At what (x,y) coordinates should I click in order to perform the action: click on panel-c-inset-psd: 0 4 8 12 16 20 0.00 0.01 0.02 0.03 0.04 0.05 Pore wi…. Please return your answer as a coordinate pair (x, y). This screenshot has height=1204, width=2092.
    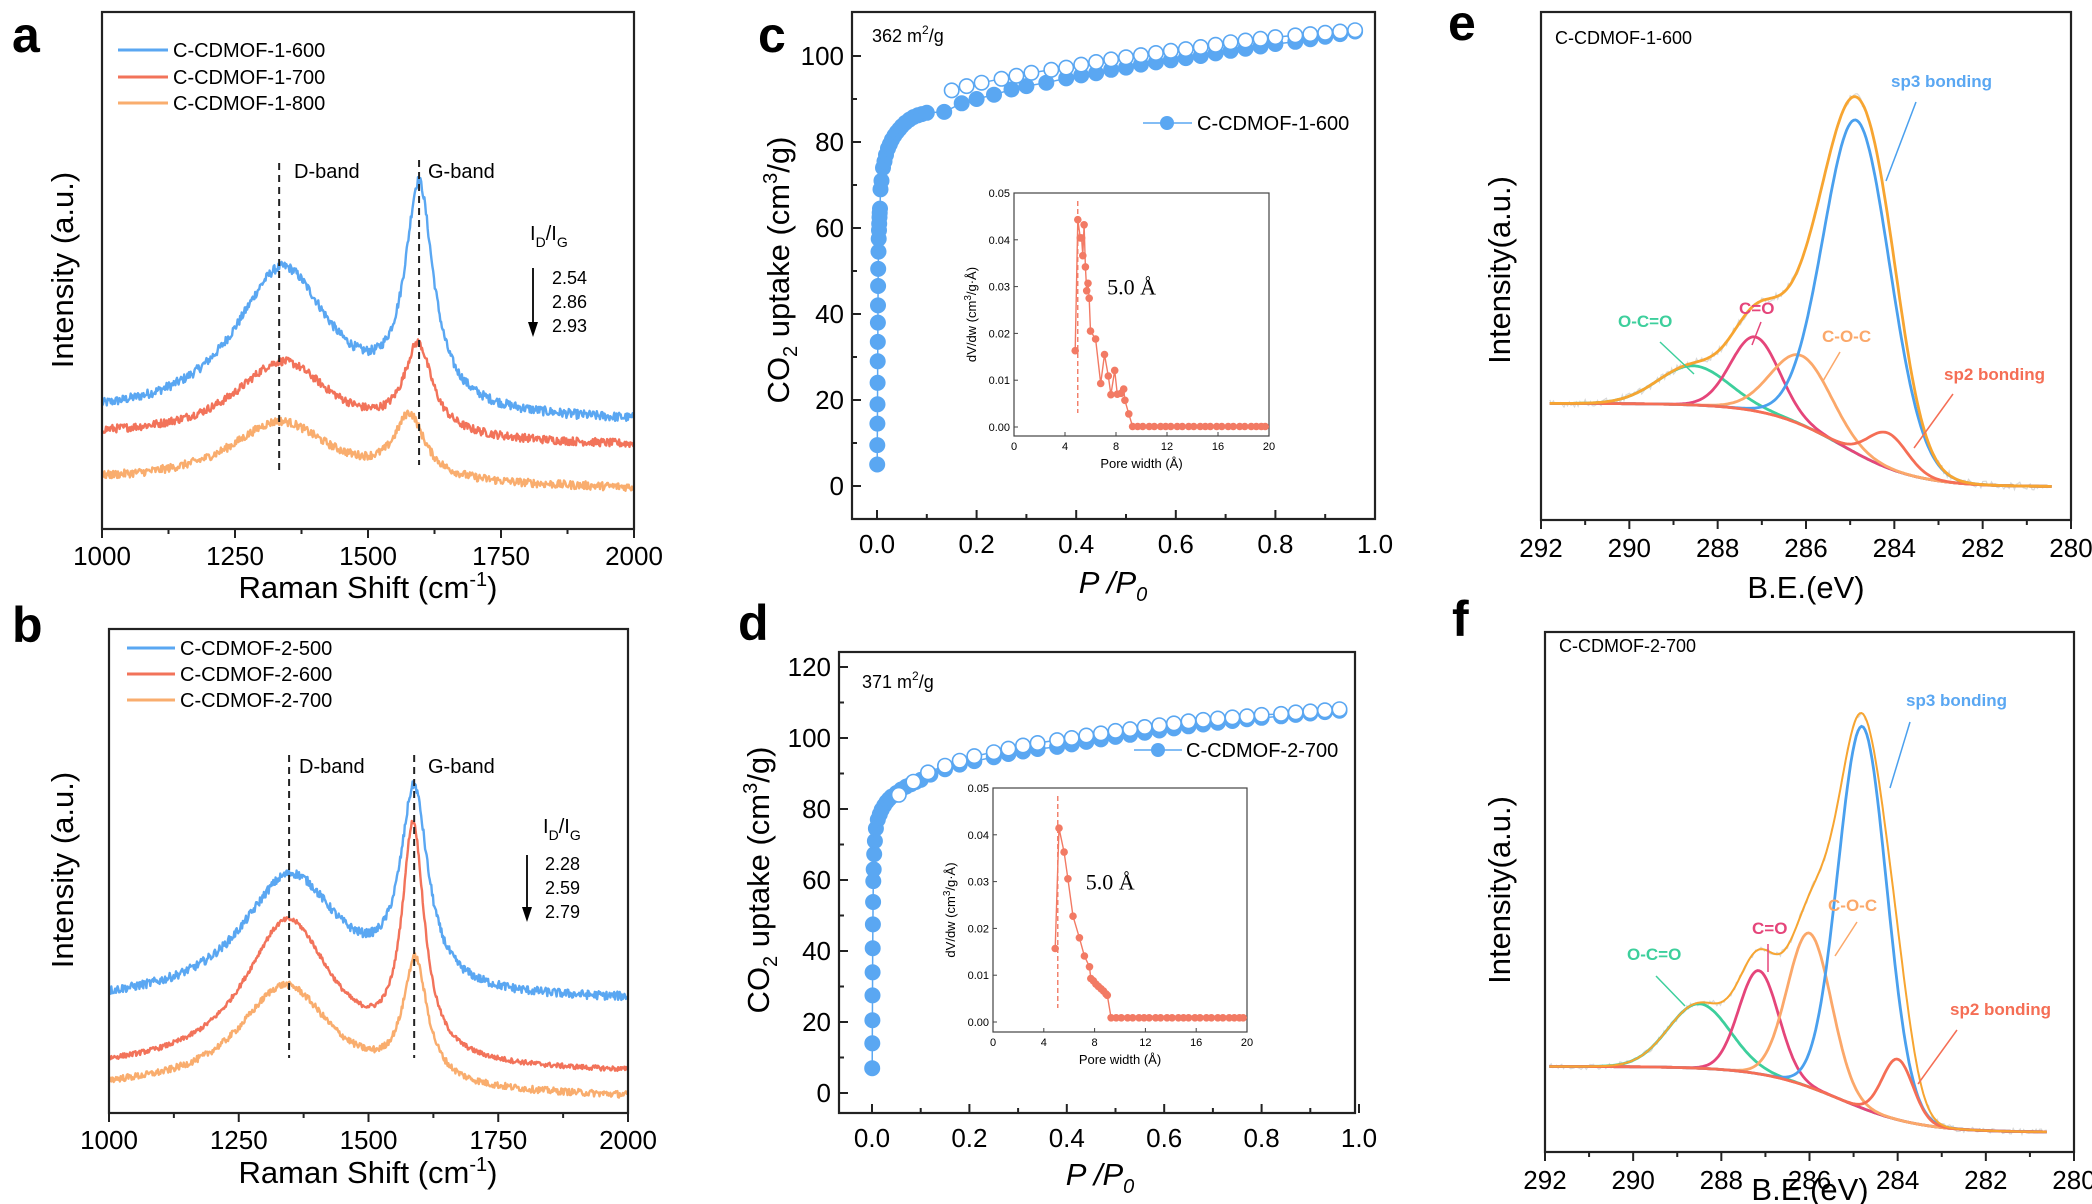
    Looking at the image, I should click on (1119, 329).